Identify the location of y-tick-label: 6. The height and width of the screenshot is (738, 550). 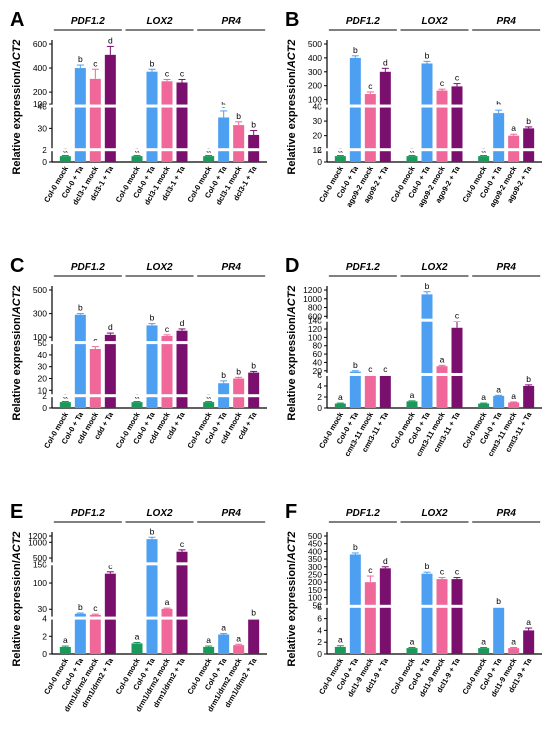
(319, 619).